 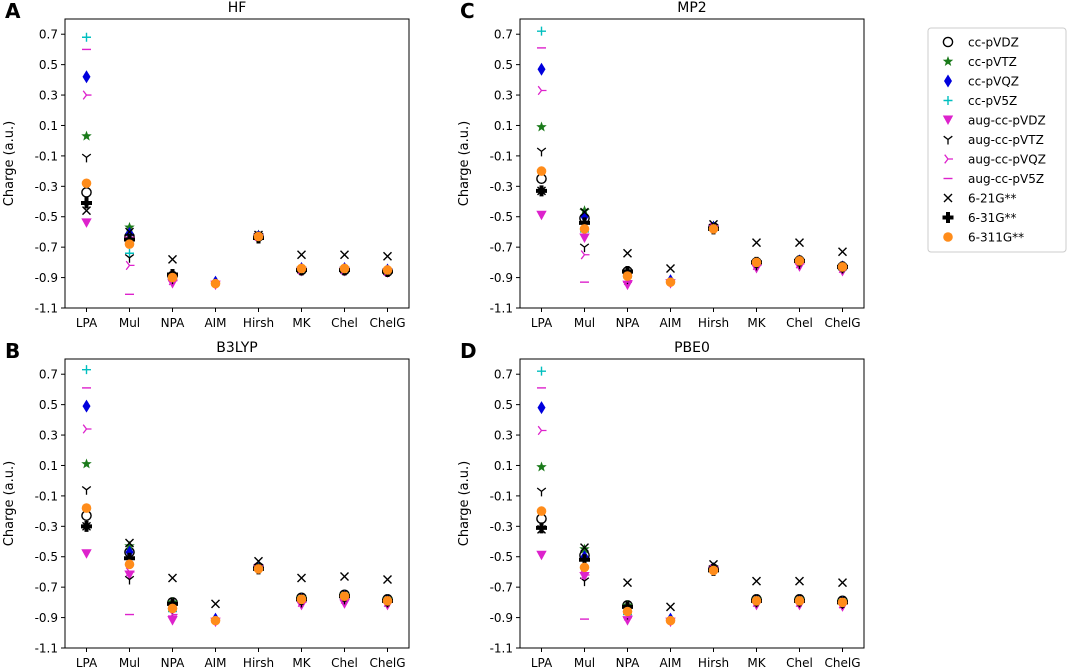 What do you see at coordinates (996, 238) in the screenshot?
I see `legend-label: 6-311G**` at bounding box center [996, 238].